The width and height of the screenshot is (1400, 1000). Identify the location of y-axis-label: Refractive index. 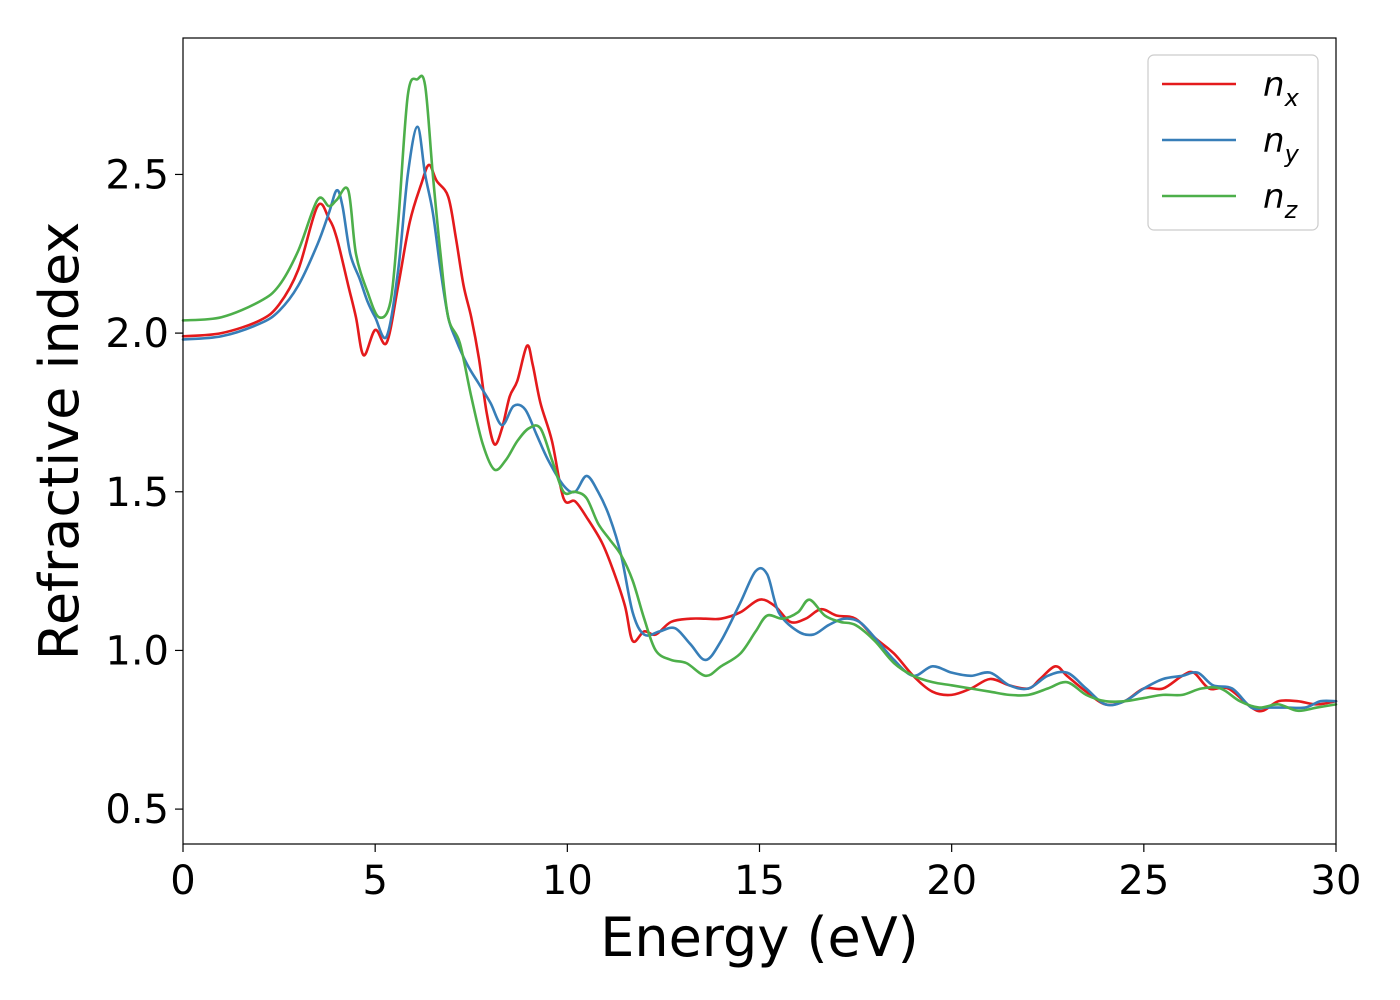
(59, 441).